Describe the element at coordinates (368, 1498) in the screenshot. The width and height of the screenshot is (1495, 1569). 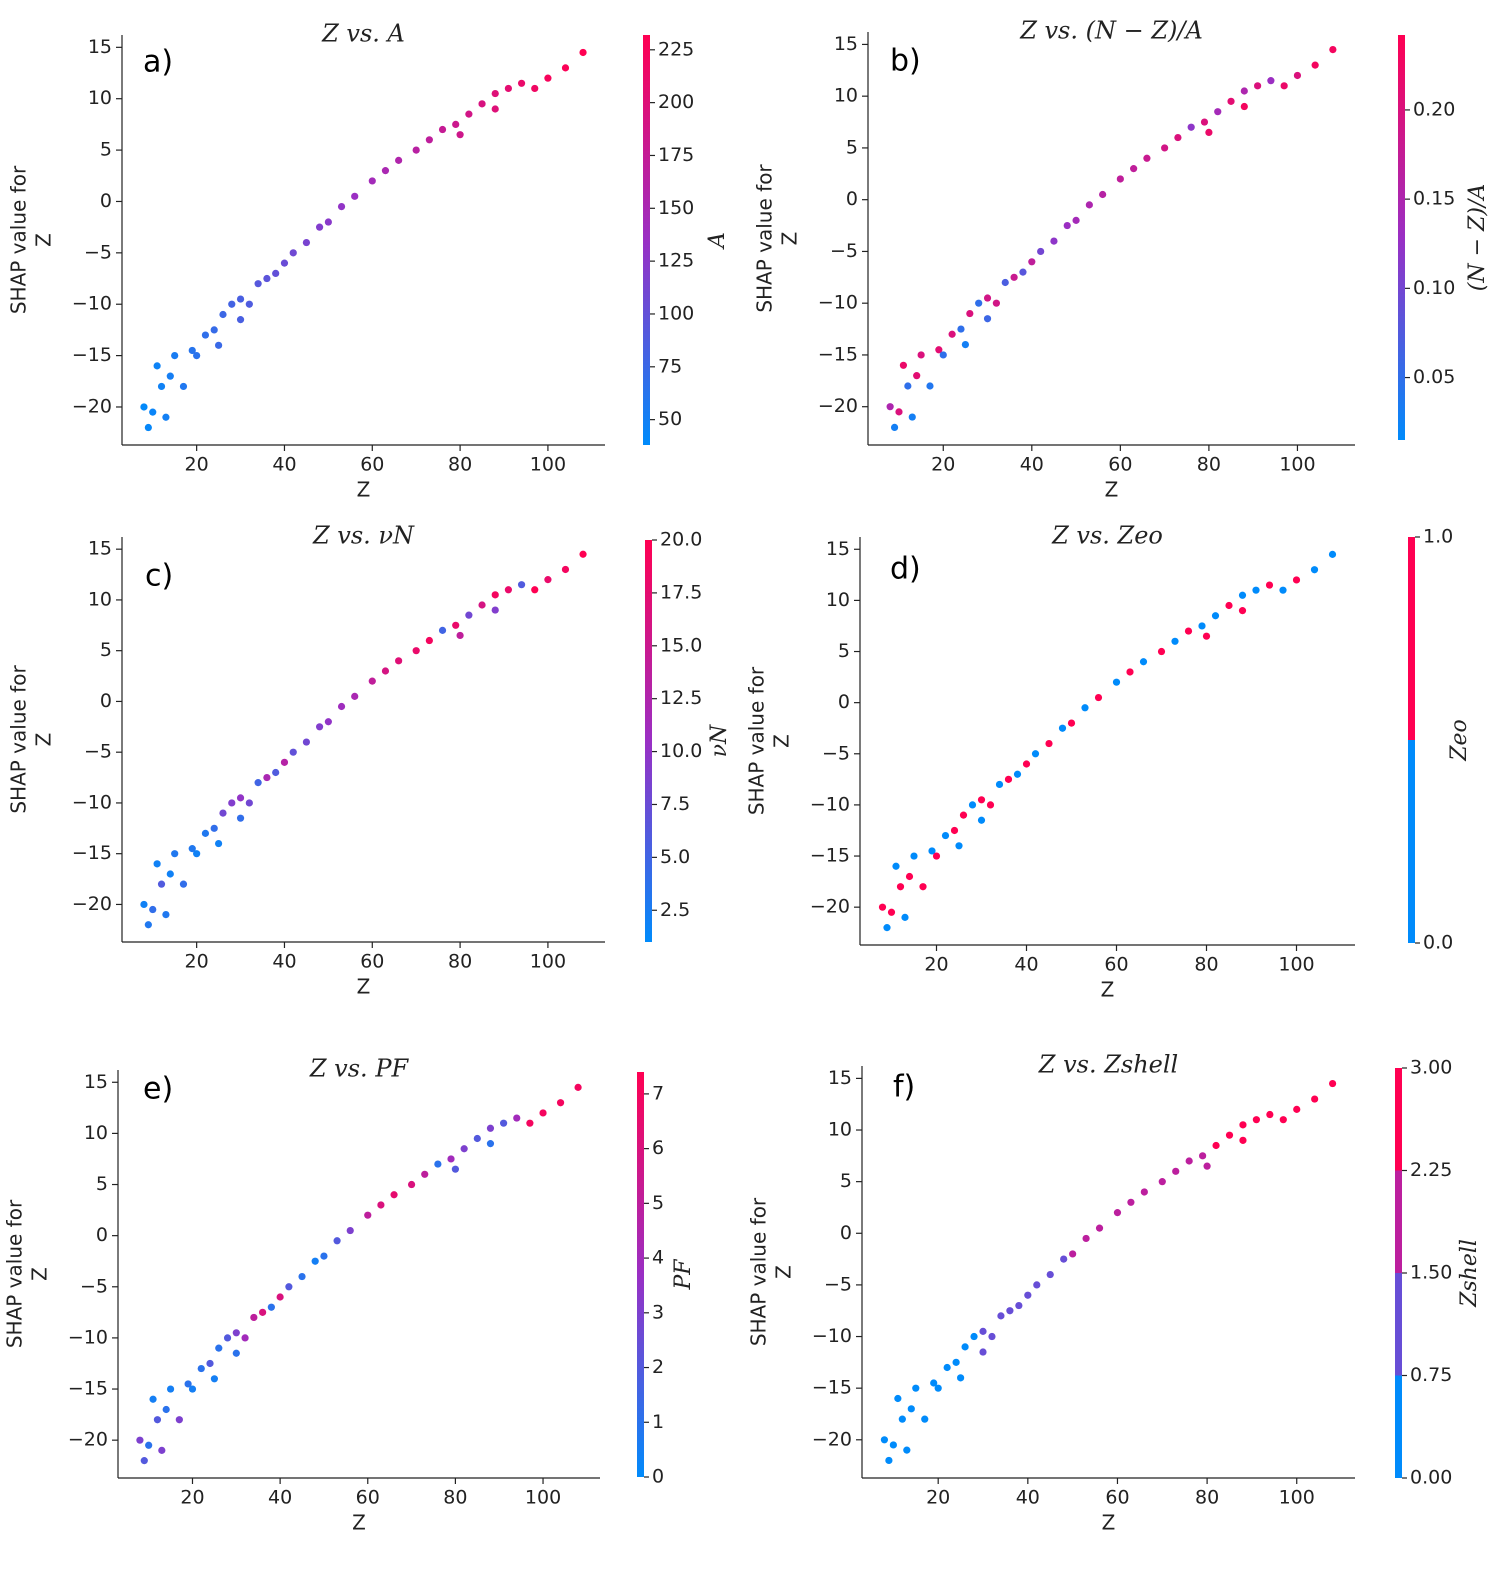
I see `x-tick-label: 60` at that location.